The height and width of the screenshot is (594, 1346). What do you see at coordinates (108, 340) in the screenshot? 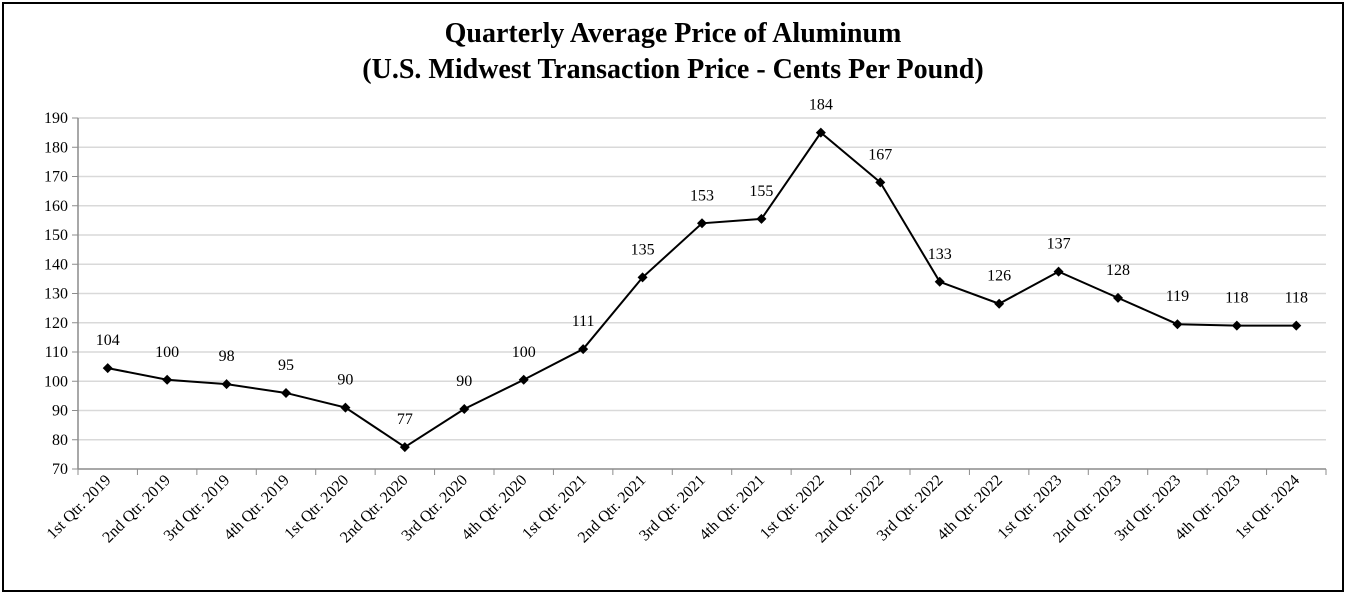
I see `data-label: 104` at bounding box center [108, 340].